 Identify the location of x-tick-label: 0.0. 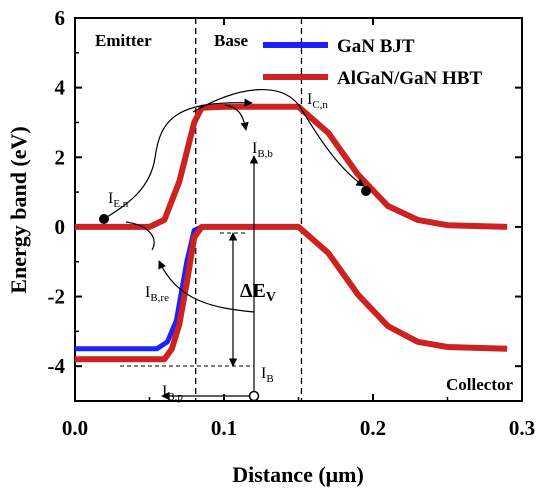
(75, 428).